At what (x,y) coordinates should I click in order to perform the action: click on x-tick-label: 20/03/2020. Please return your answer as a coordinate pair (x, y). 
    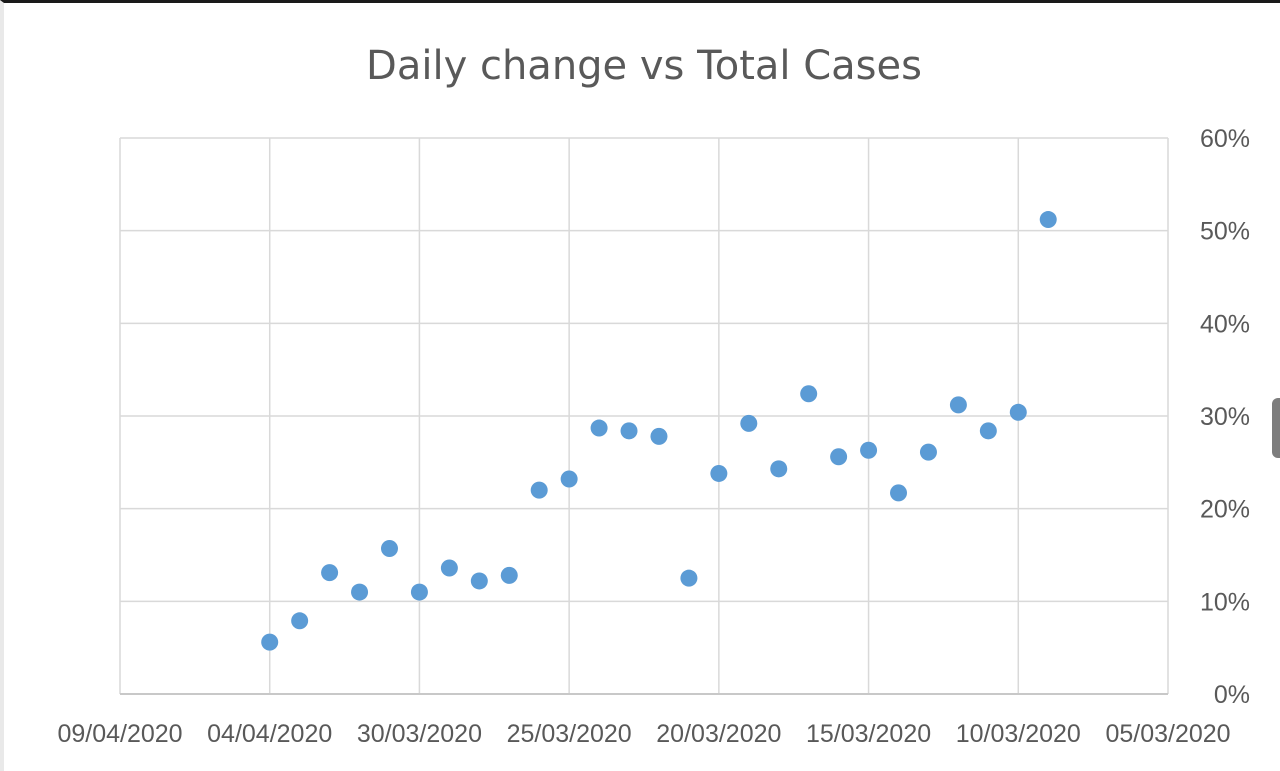
    Looking at the image, I should click on (718, 734).